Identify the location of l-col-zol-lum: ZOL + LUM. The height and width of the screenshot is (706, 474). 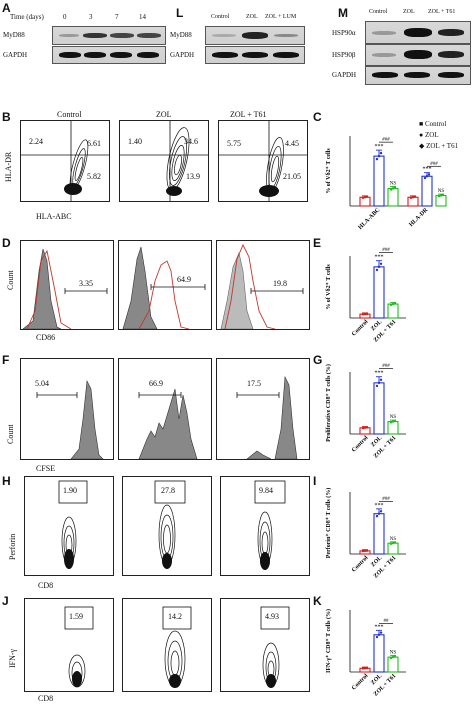
(281, 17).